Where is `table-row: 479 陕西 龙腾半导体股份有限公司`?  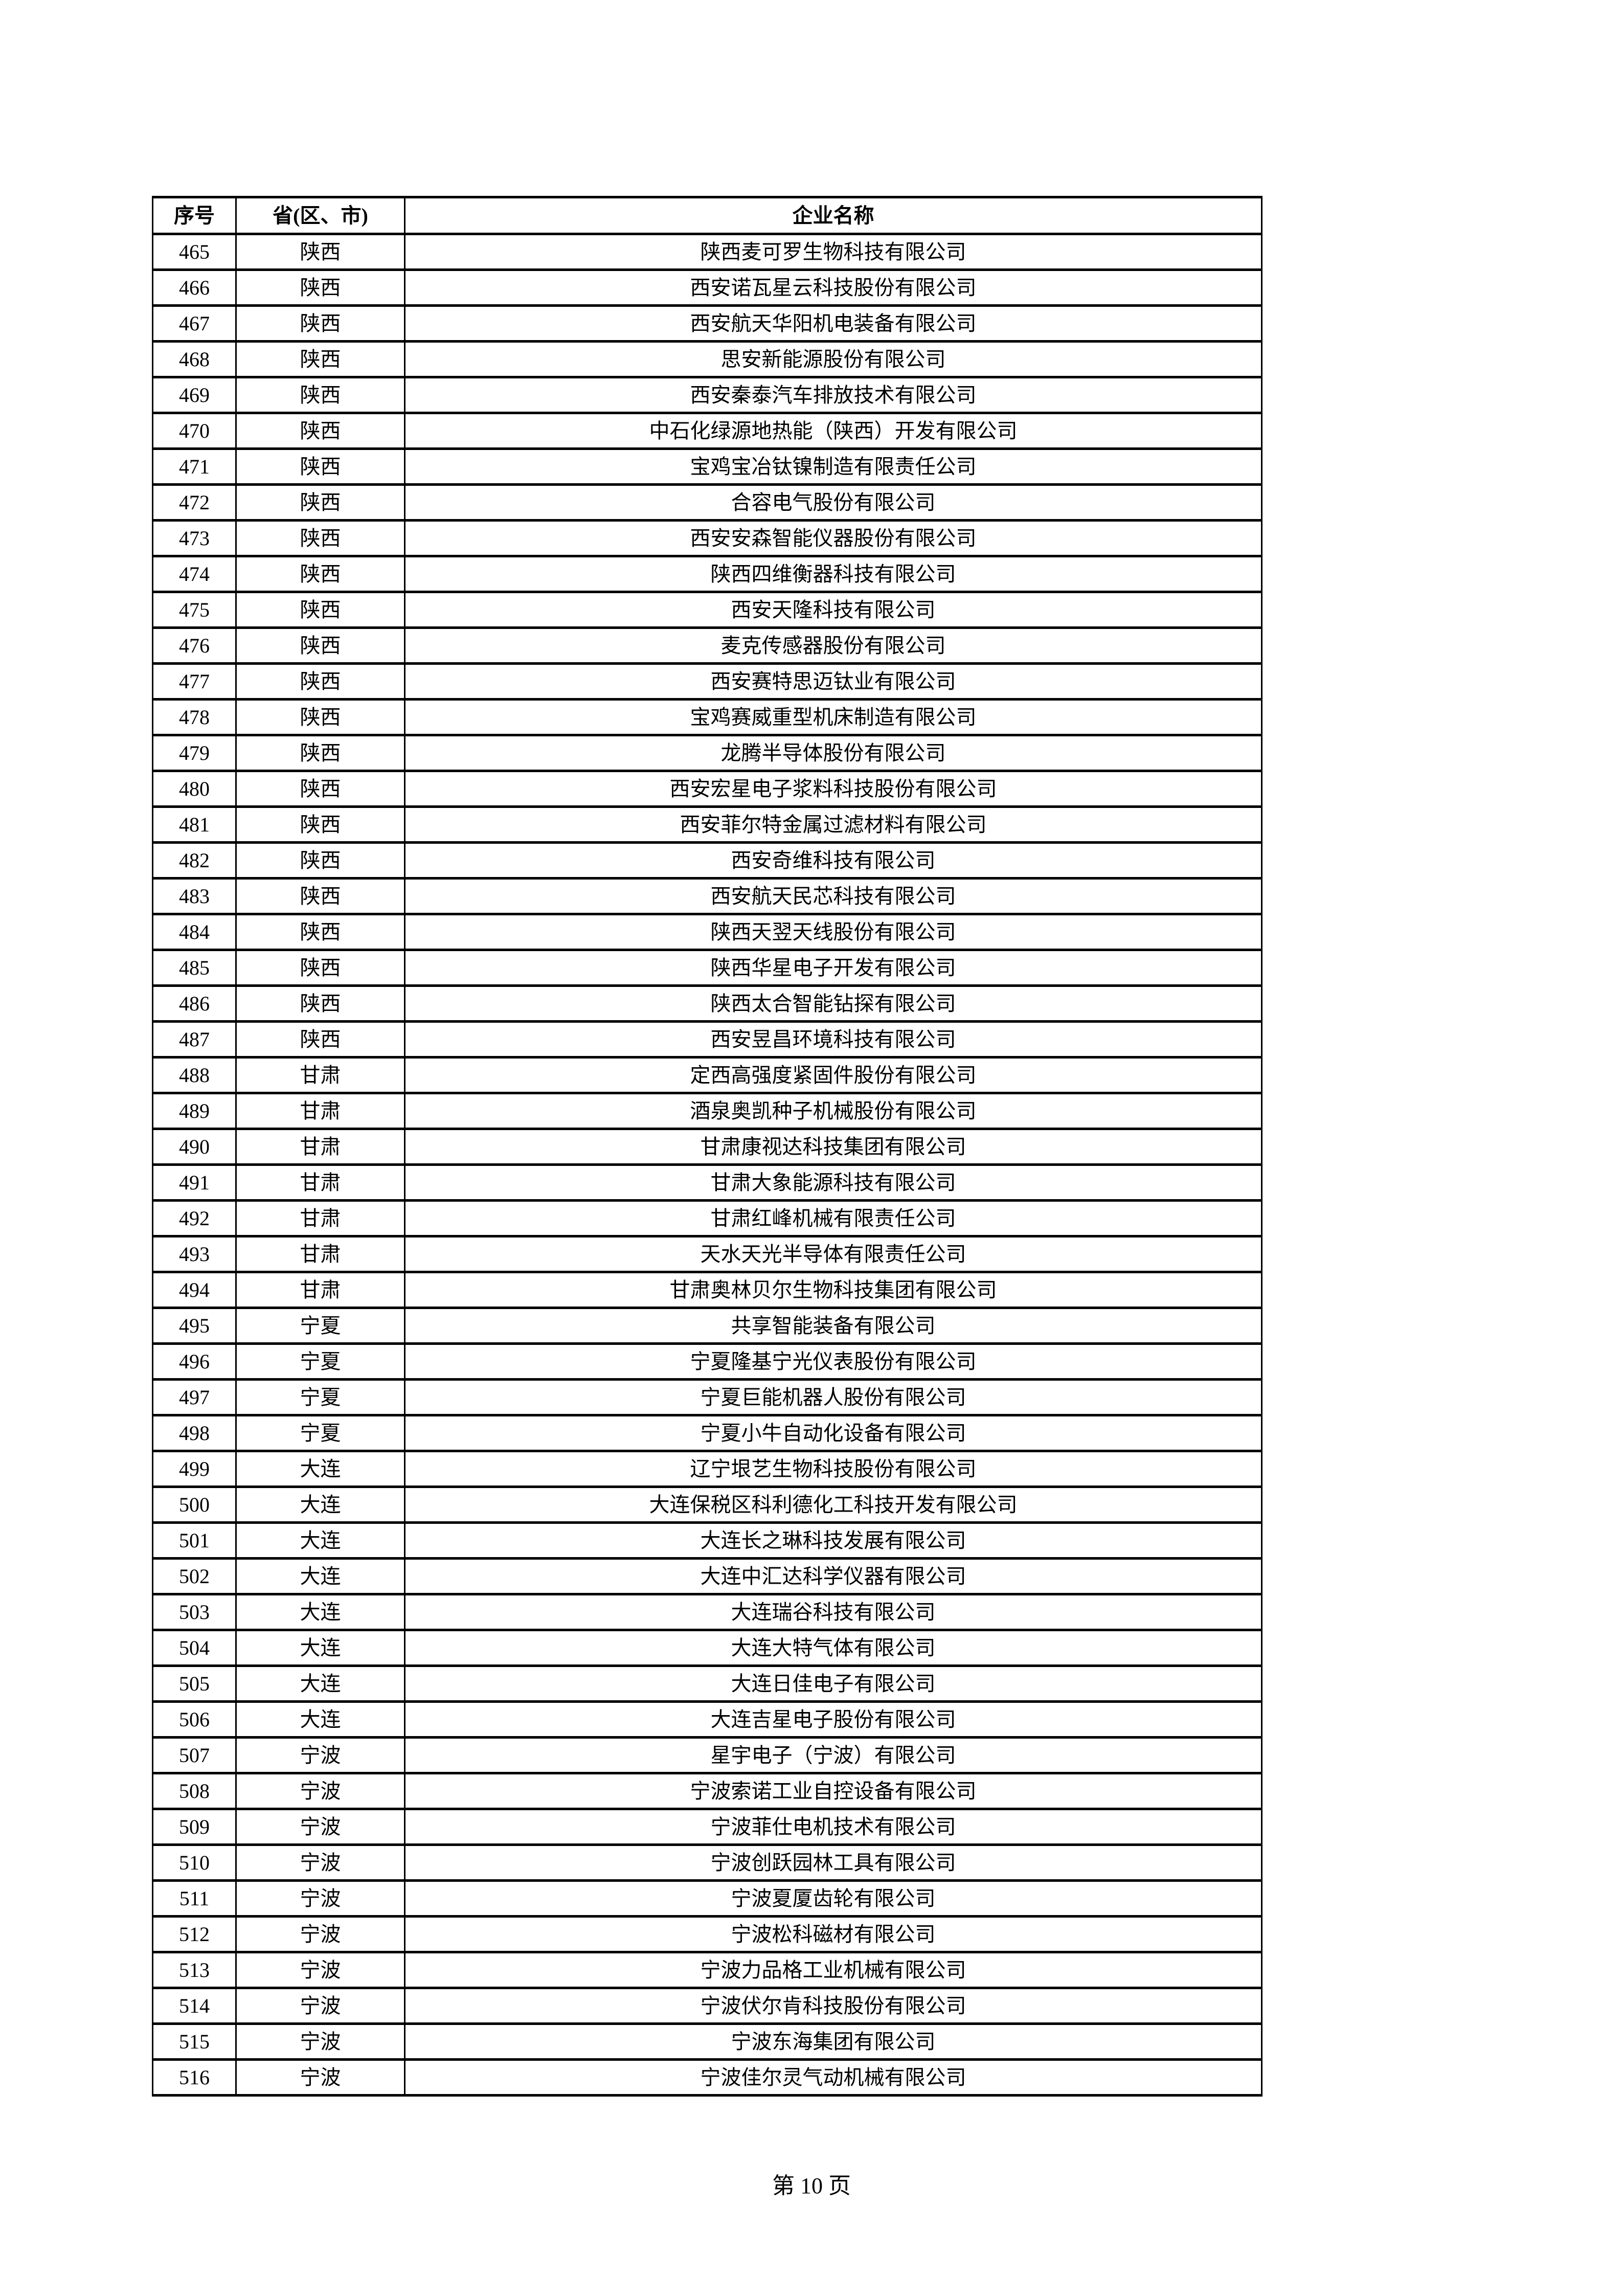
table-row: 479 陕西 龙腾半导体股份有限公司 is located at coordinates (708, 753).